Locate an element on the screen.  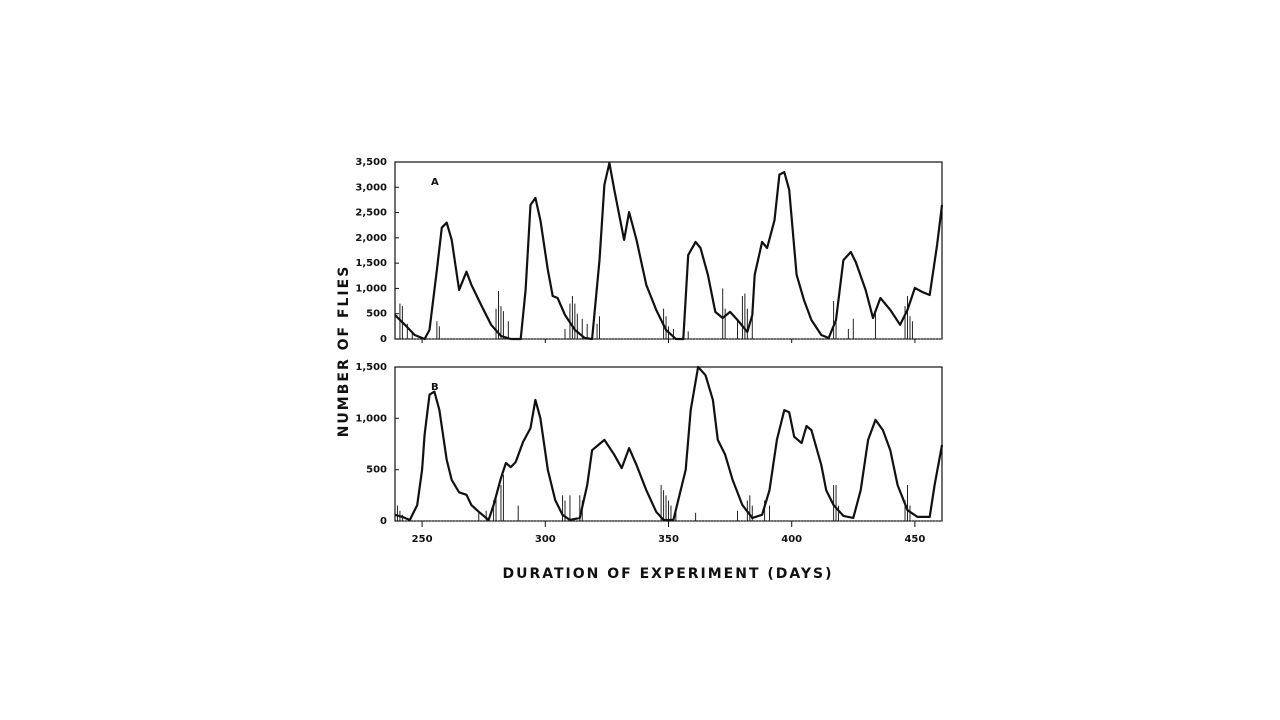
panel-label: A is located at coordinates (435, 182).